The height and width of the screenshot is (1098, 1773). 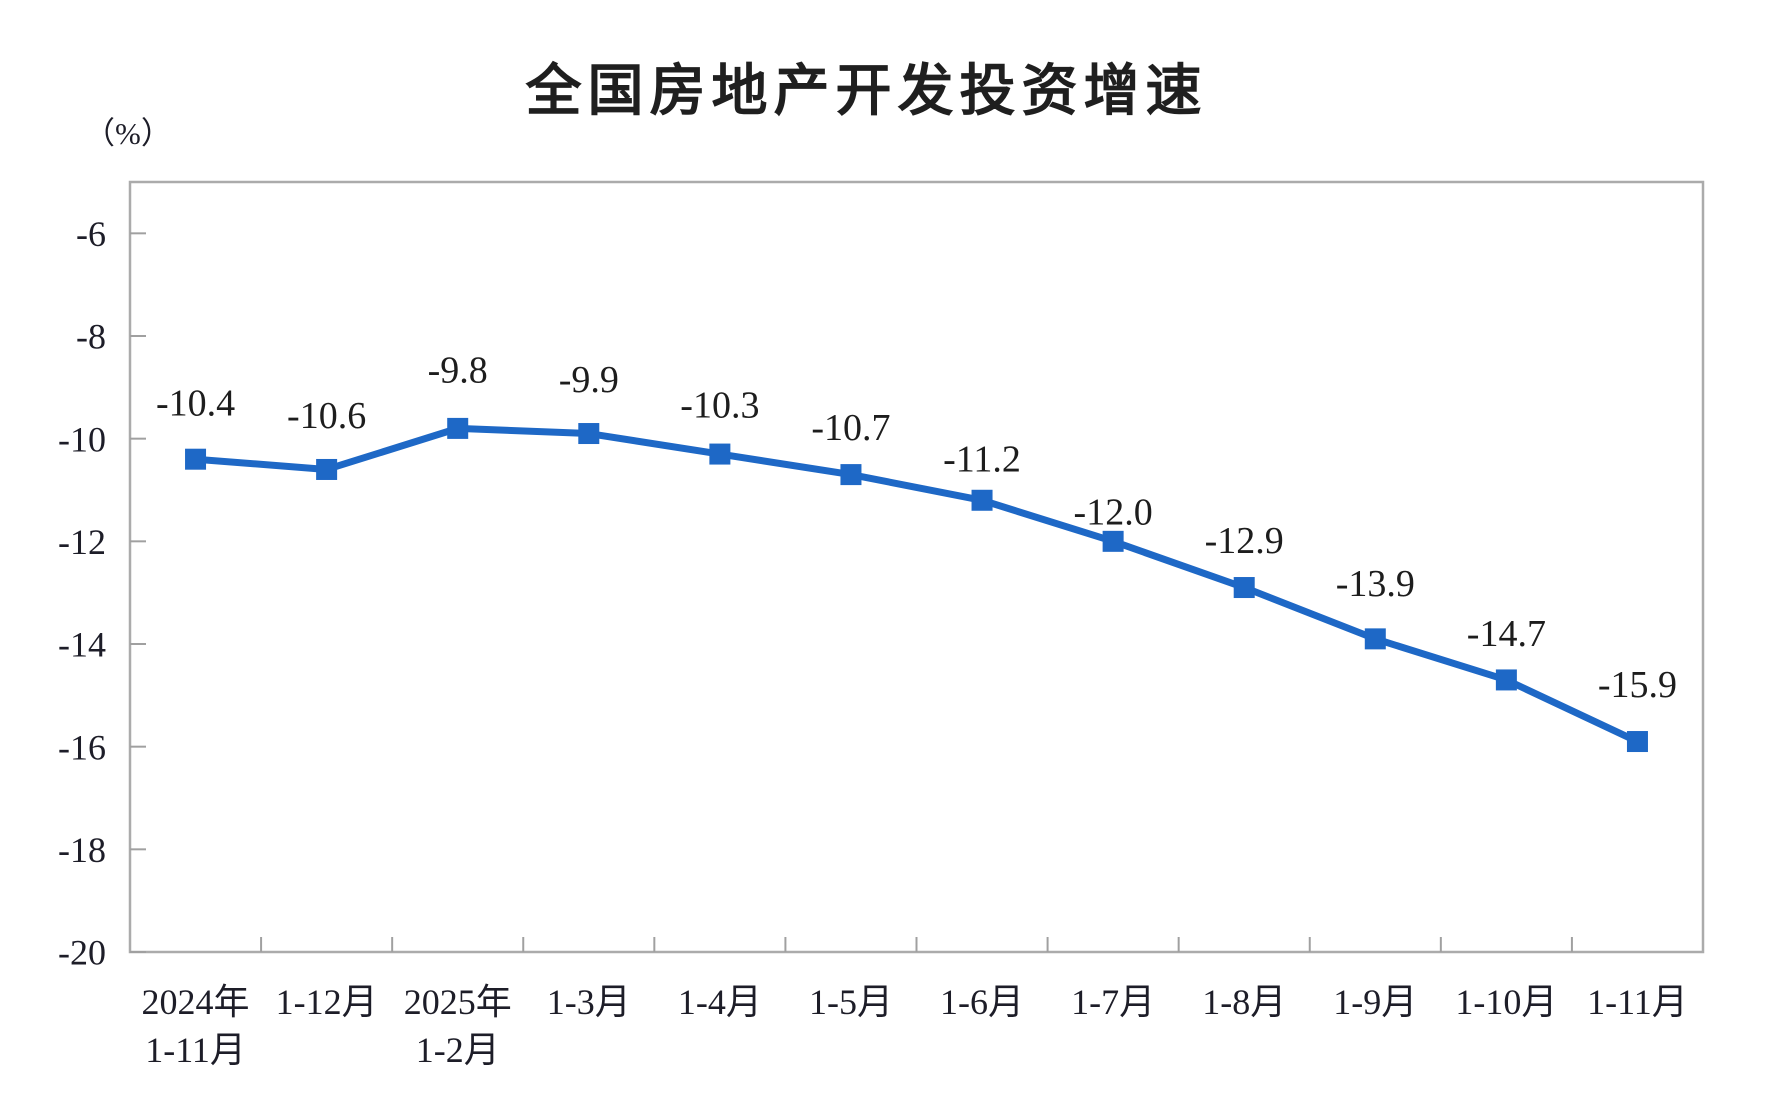 I want to click on data-point-label: -13.9, so click(x=1375, y=584).